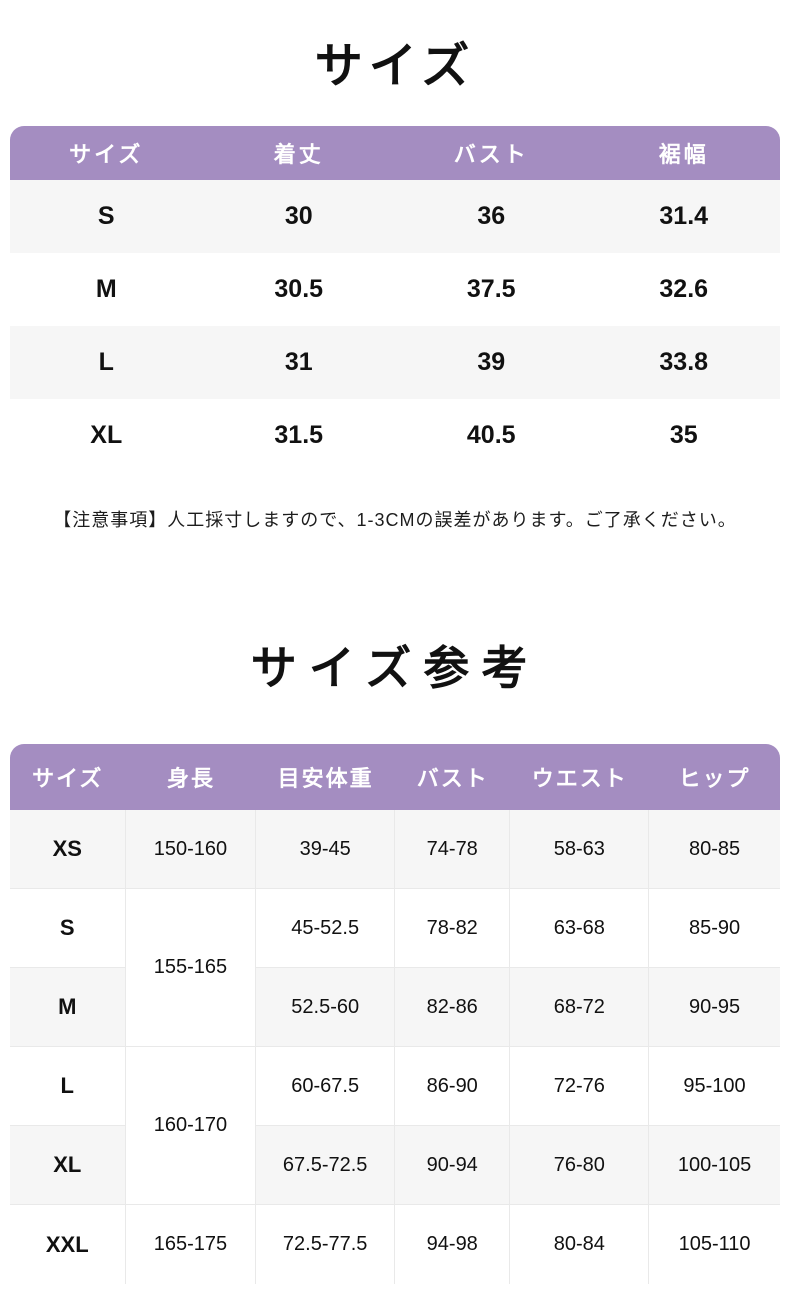 The width and height of the screenshot is (790, 1295). I want to click on table-row: XL 67.5-72.5 90-94 76-80 100-105, so click(395, 1165).